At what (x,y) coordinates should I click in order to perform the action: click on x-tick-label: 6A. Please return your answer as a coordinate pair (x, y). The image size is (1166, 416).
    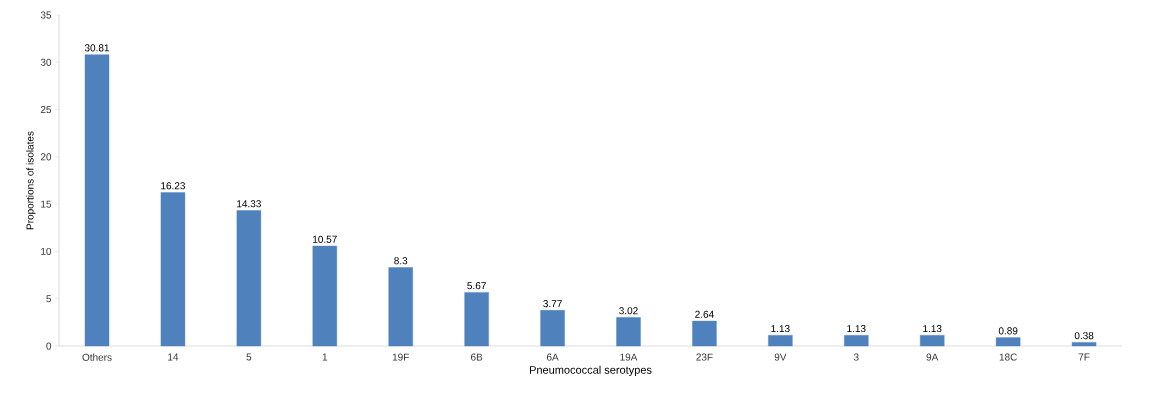
    Looking at the image, I should click on (552, 357).